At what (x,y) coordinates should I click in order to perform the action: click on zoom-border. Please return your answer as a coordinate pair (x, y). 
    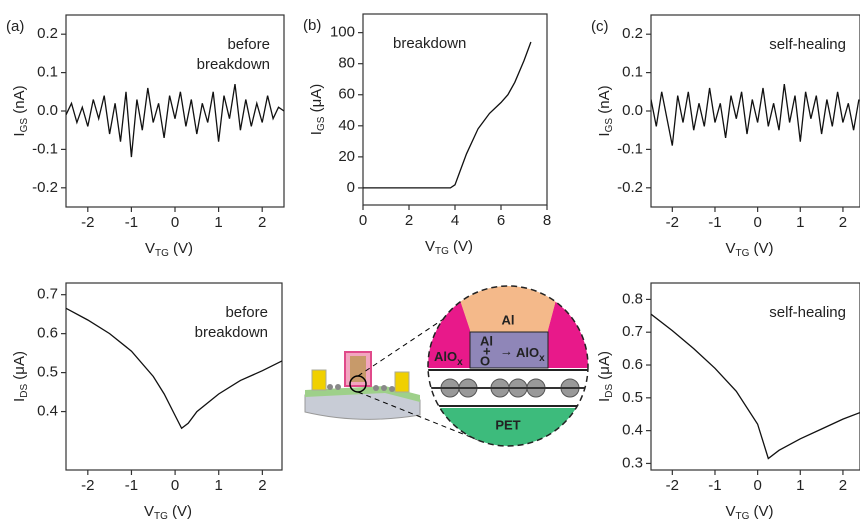
    Looking at the image, I should click on (508, 366).